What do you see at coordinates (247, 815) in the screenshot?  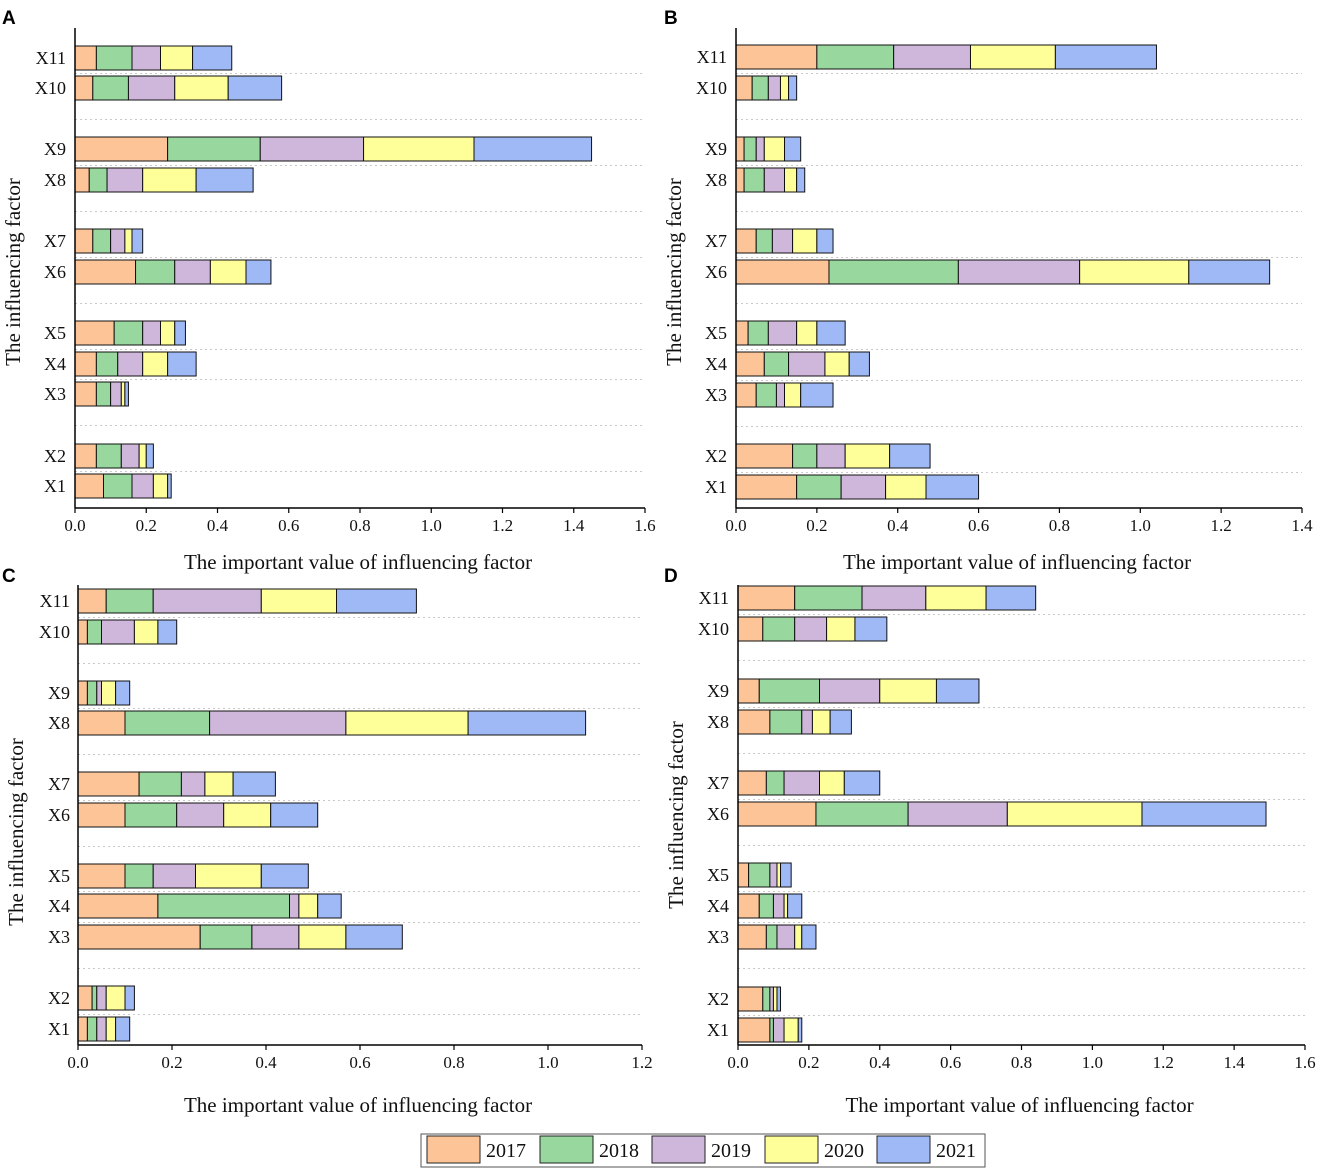 I see `bar-segment-x6-2020` at bounding box center [247, 815].